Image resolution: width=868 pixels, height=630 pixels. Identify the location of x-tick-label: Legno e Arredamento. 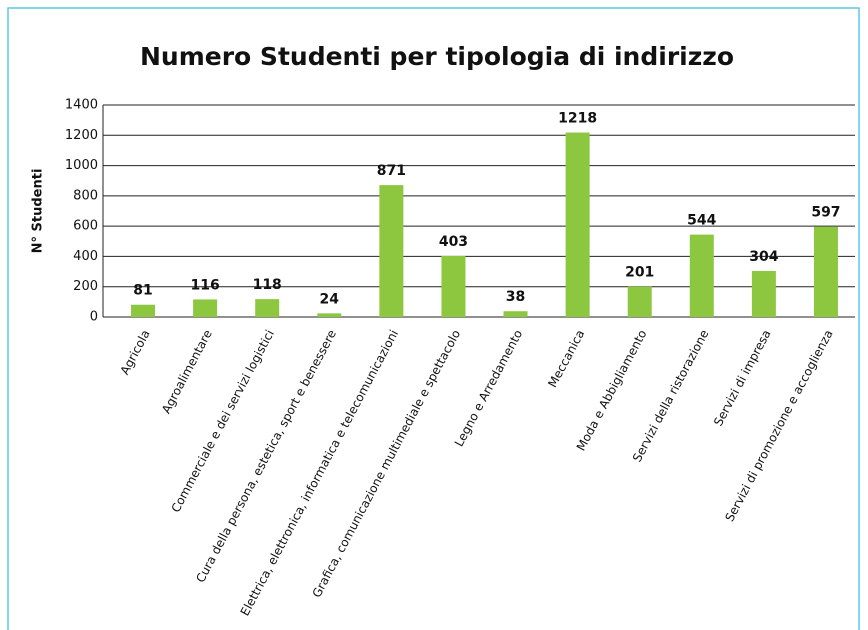
(488, 387).